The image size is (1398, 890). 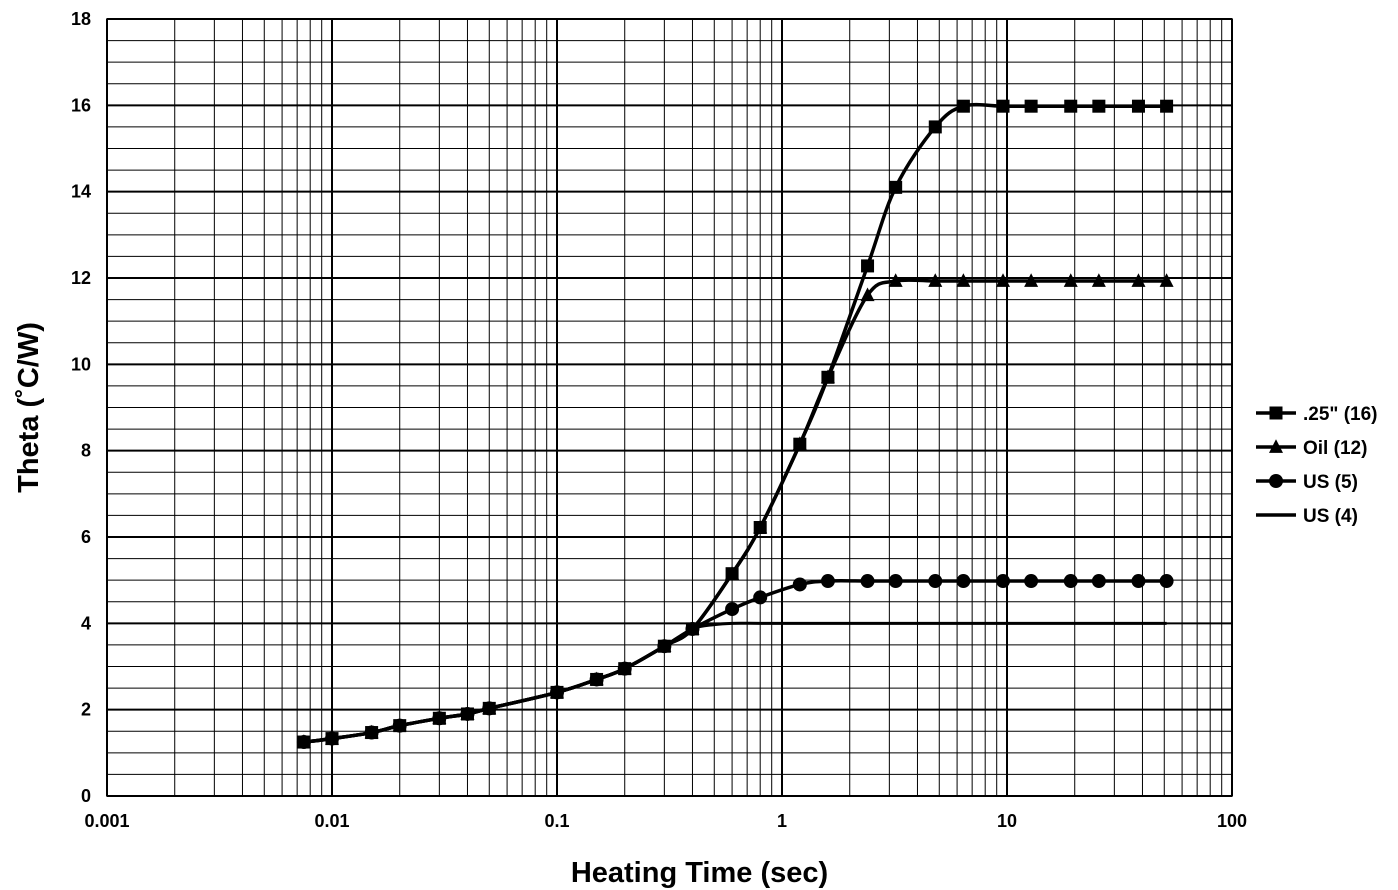 I want to click on x-tick-label: 10, so click(x=1007, y=821).